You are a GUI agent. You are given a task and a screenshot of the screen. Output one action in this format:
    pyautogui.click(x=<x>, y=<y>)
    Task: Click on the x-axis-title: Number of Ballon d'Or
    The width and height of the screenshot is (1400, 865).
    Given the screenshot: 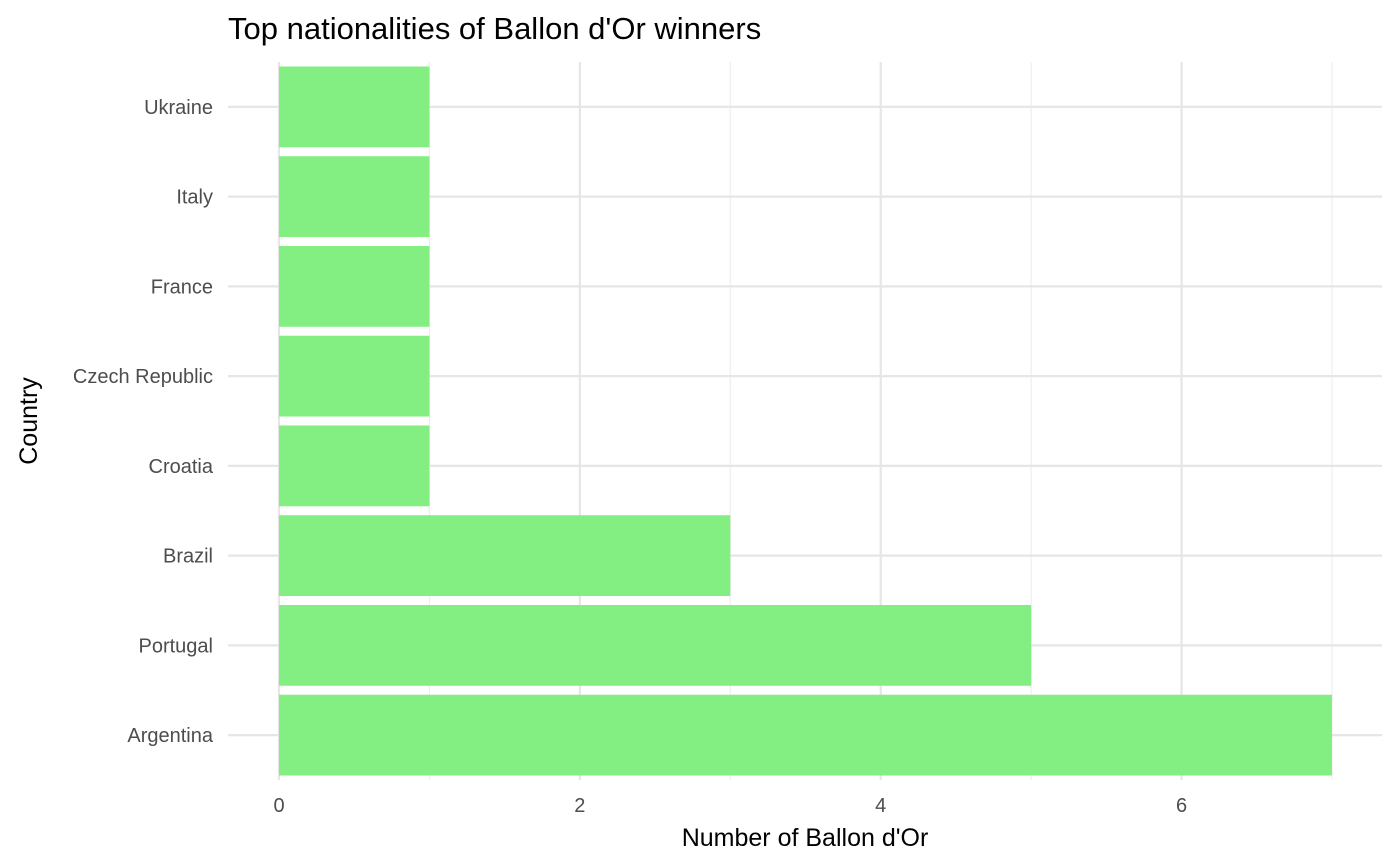 What is the action you would take?
    pyautogui.click(x=805, y=838)
    